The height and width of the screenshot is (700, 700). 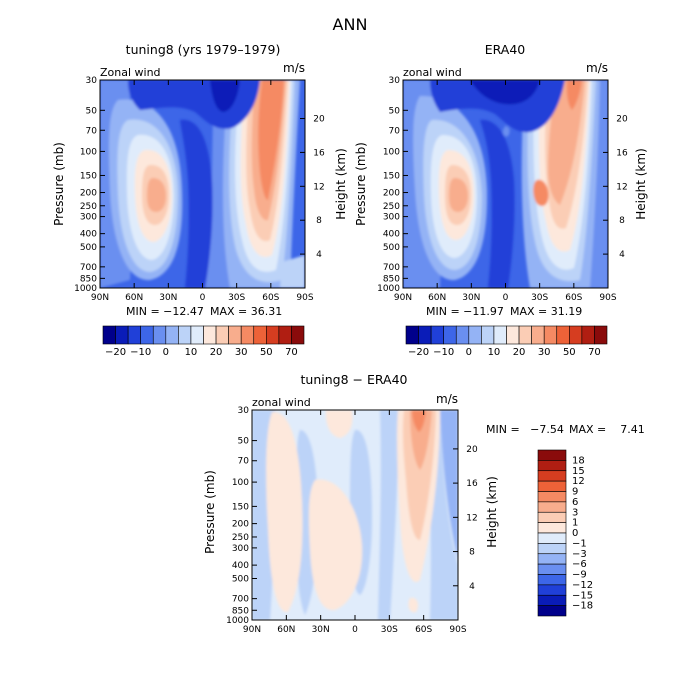 What do you see at coordinates (165, 311) in the screenshot?
I see `min-label: MIN = −12.47` at bounding box center [165, 311].